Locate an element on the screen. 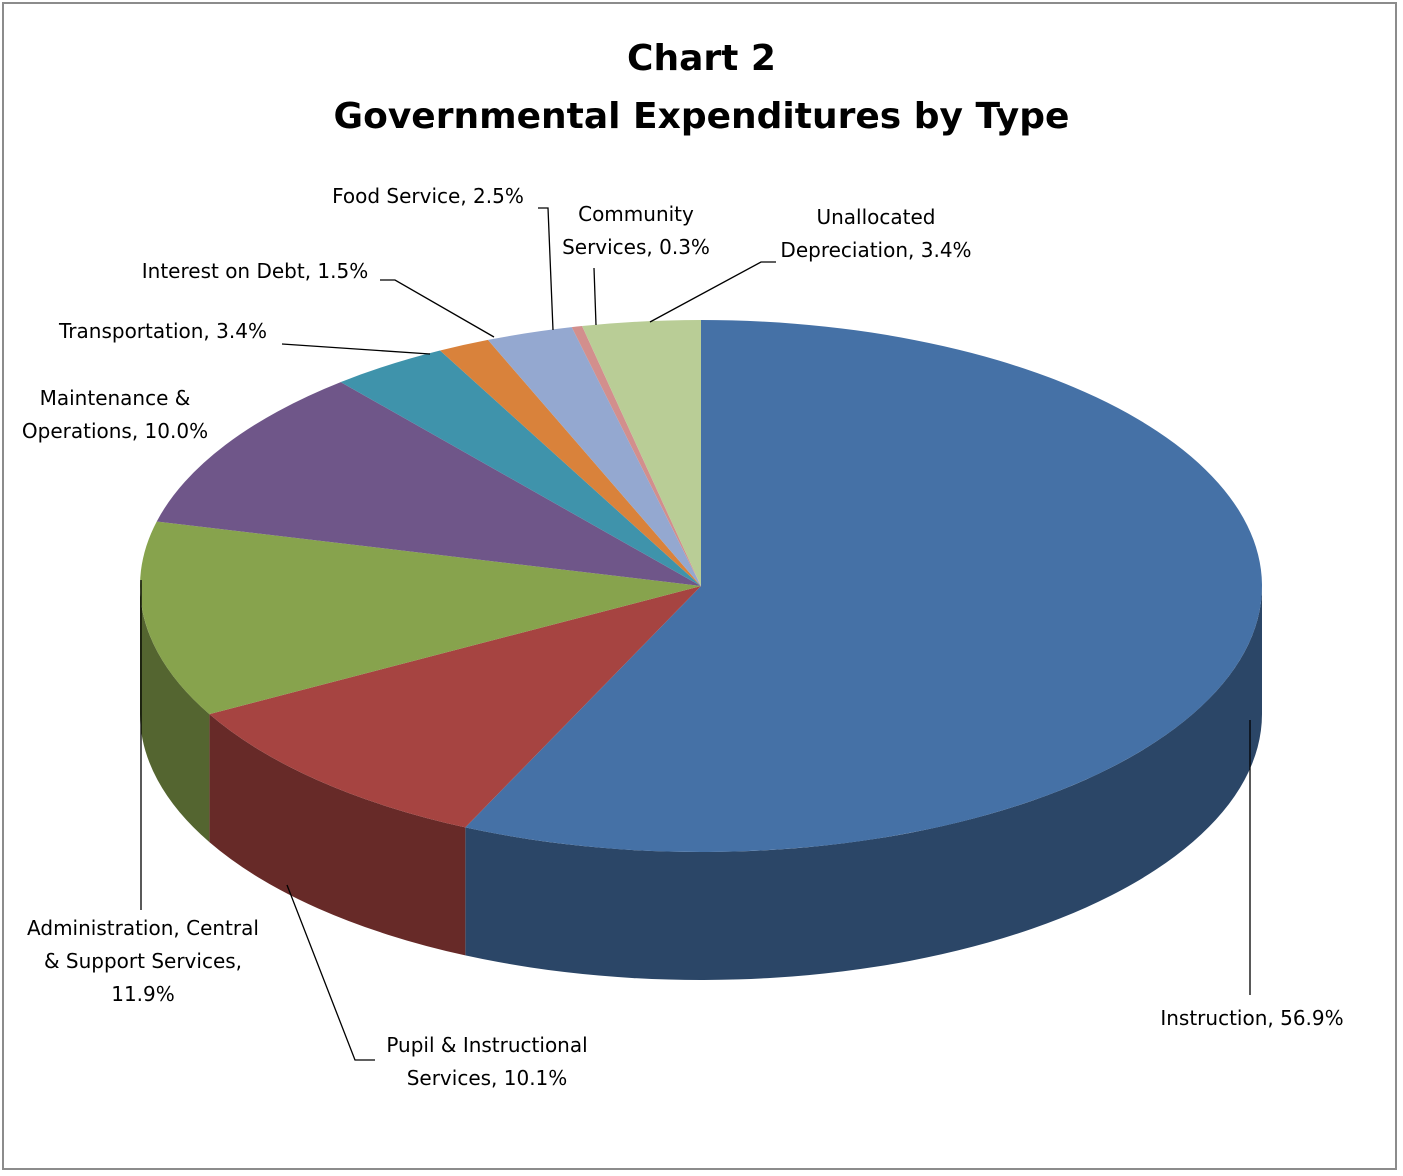  slice-label-instruction: Instruction, 56.9% is located at coordinates (1251, 1018).